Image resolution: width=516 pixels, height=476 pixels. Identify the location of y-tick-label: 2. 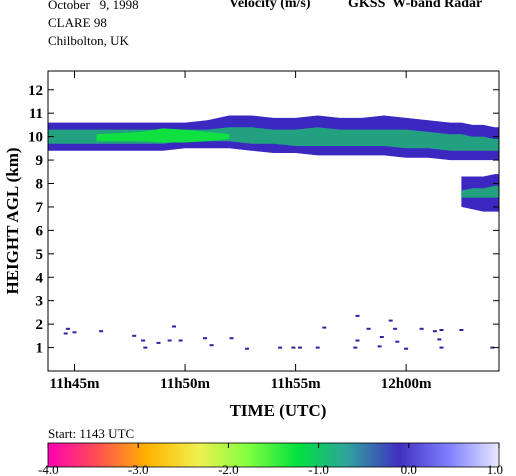
(40, 325).